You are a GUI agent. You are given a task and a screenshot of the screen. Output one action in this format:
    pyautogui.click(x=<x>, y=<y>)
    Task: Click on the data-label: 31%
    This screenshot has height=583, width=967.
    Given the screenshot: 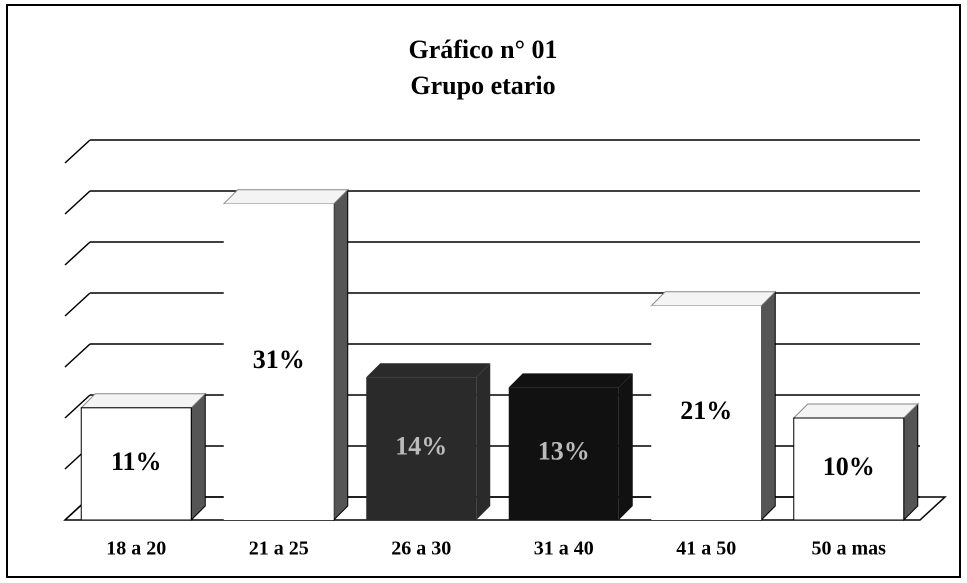 What is the action you would take?
    pyautogui.click(x=279, y=359)
    